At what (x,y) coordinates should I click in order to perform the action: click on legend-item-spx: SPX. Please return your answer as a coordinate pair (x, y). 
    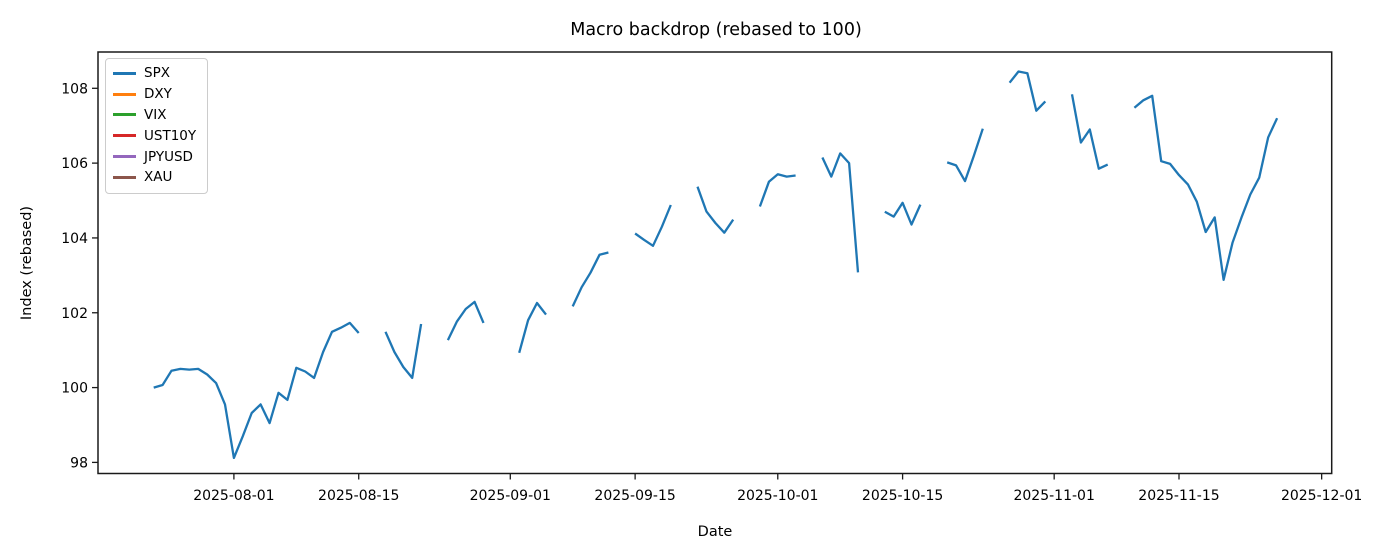
    Looking at the image, I should click on (157, 73).